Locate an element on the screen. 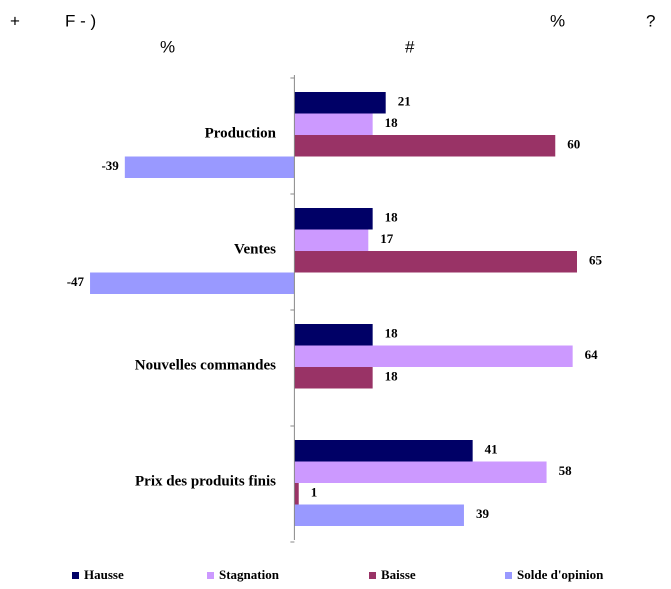 Image resolution: width=671 pixels, height=589 pixels. legend-label: Hausse is located at coordinates (104, 574).